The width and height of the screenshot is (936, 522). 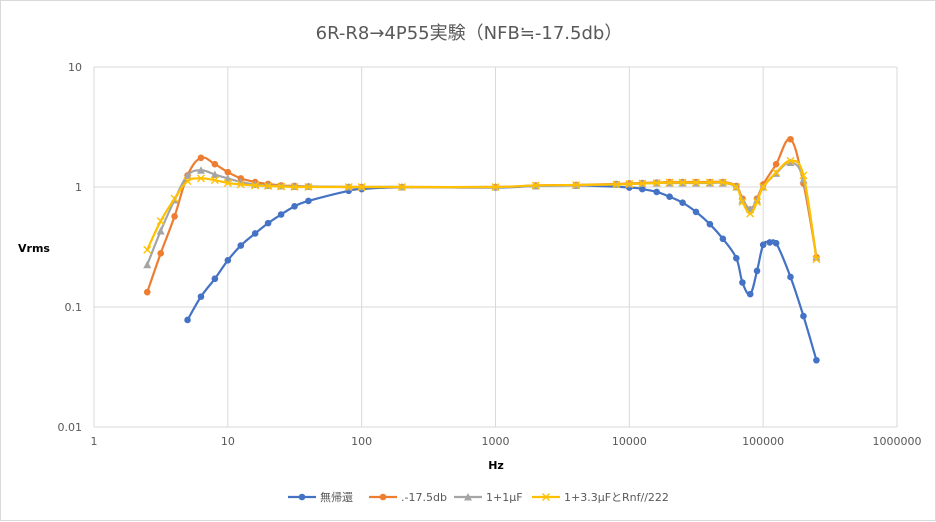 What do you see at coordinates (897, 441) in the screenshot?
I see `x-tick-label: 1000000` at bounding box center [897, 441].